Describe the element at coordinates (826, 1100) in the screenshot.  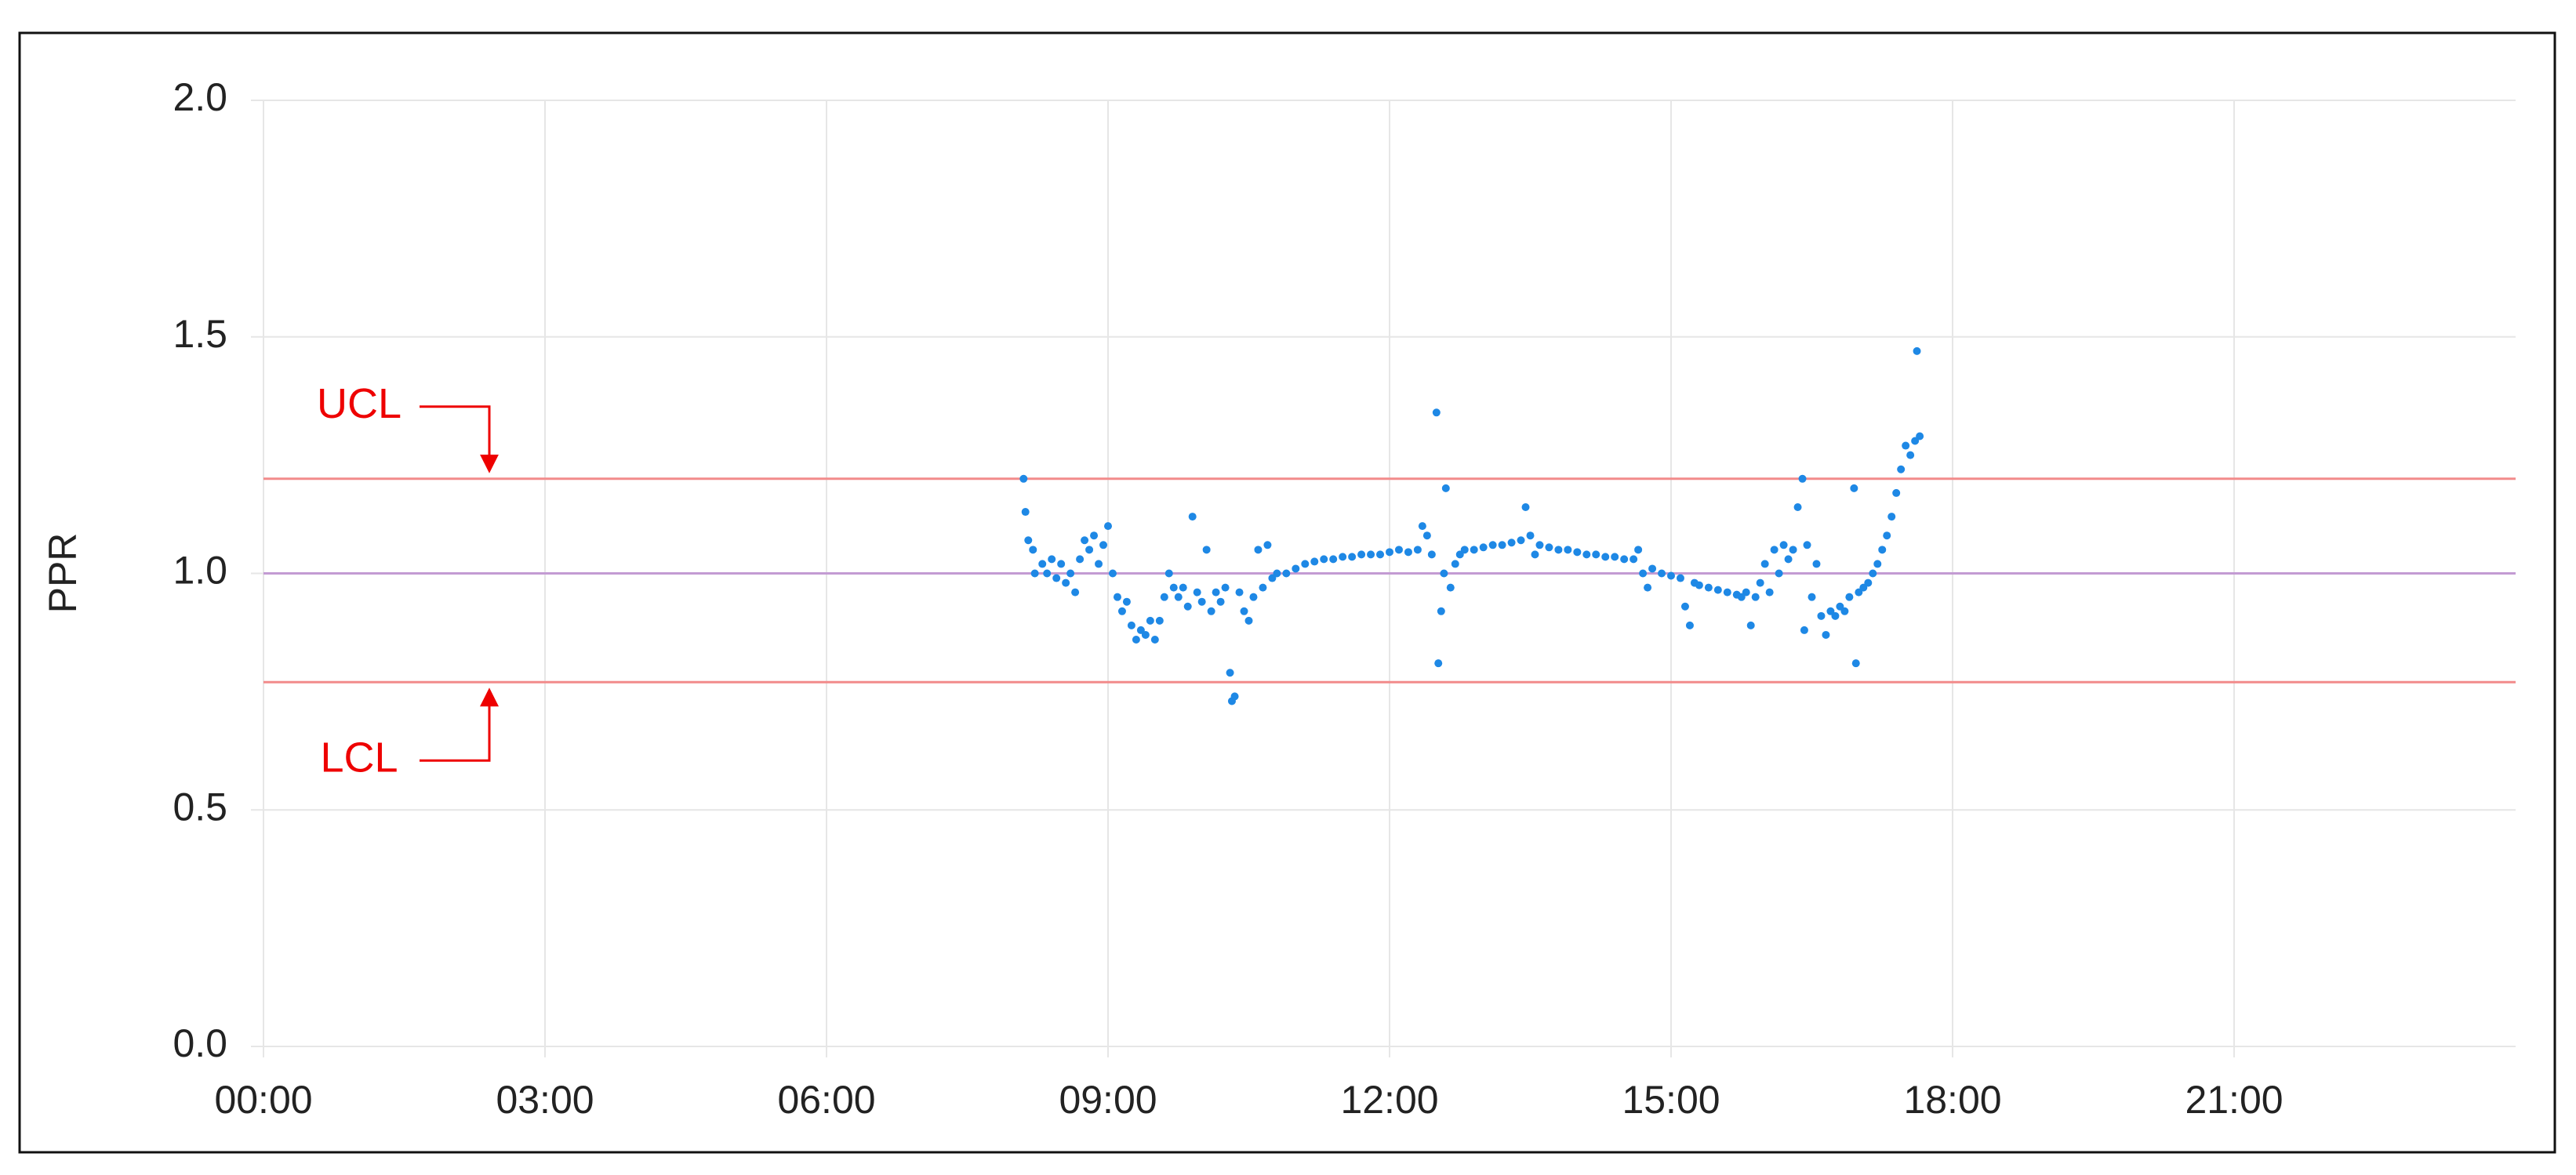
I see `x-tick-label: 06:00` at that location.